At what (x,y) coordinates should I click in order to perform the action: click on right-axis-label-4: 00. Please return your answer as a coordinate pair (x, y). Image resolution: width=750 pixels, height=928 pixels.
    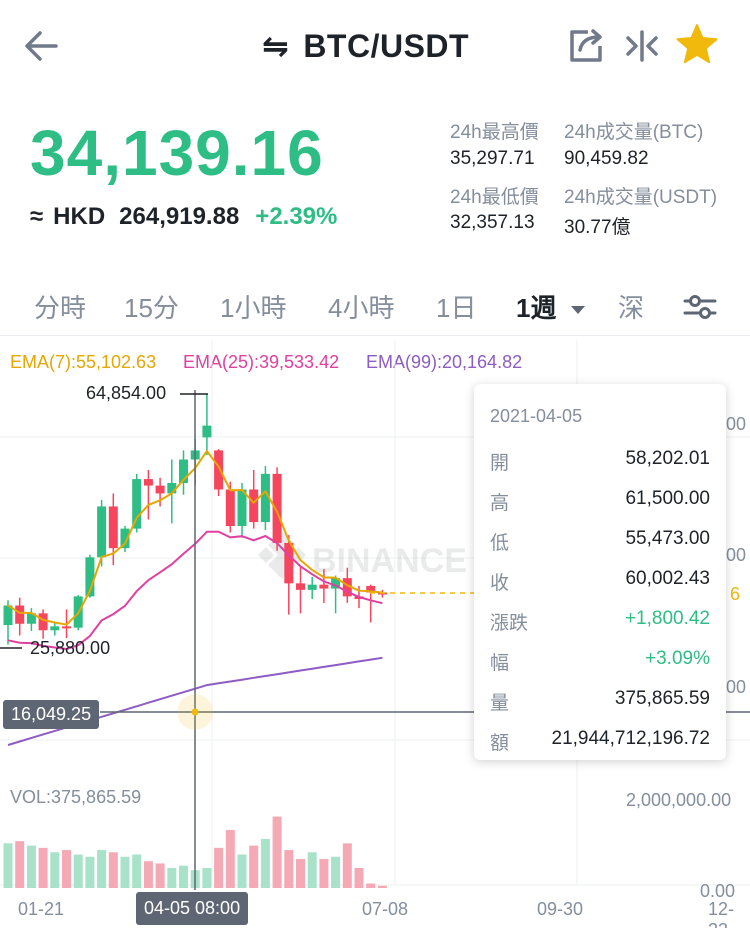
    Looking at the image, I should click on (736, 687).